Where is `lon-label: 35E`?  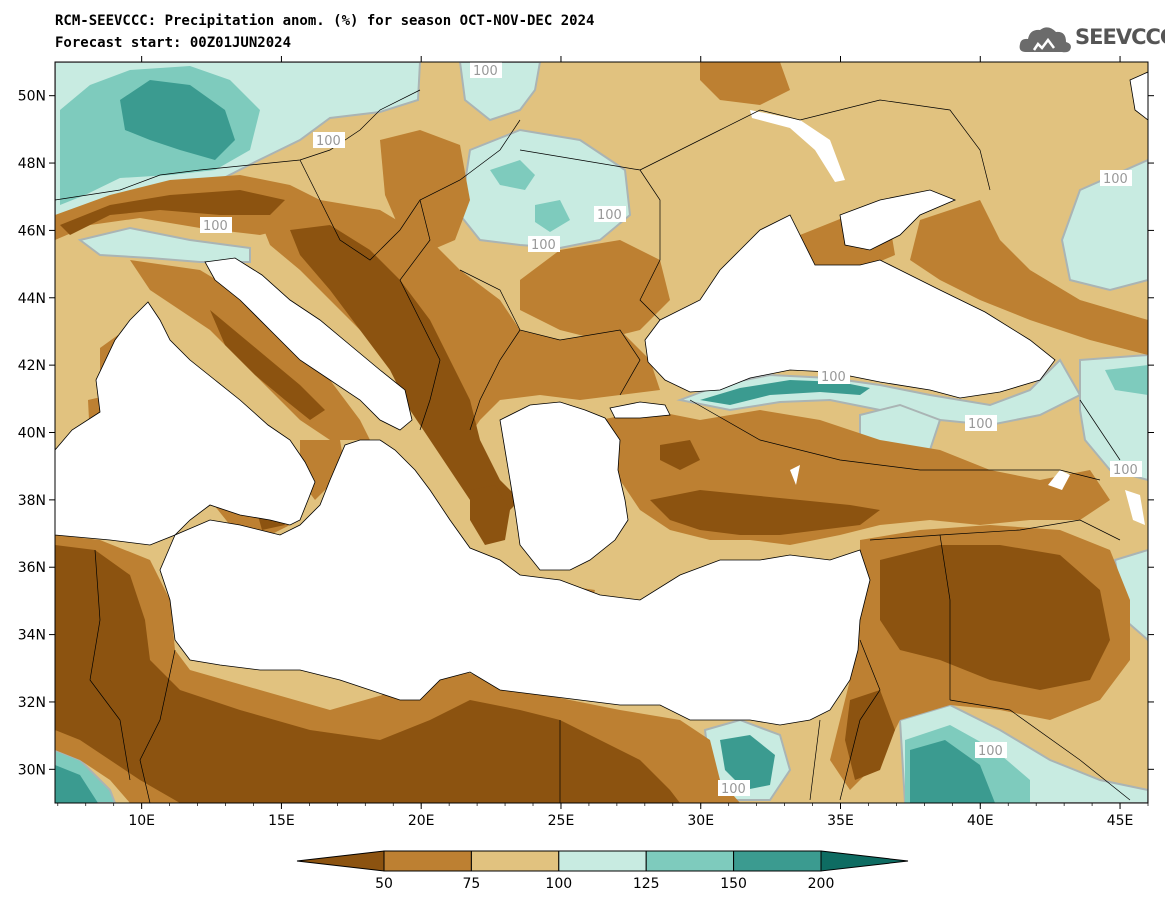
lon-label: 35E is located at coordinates (840, 821).